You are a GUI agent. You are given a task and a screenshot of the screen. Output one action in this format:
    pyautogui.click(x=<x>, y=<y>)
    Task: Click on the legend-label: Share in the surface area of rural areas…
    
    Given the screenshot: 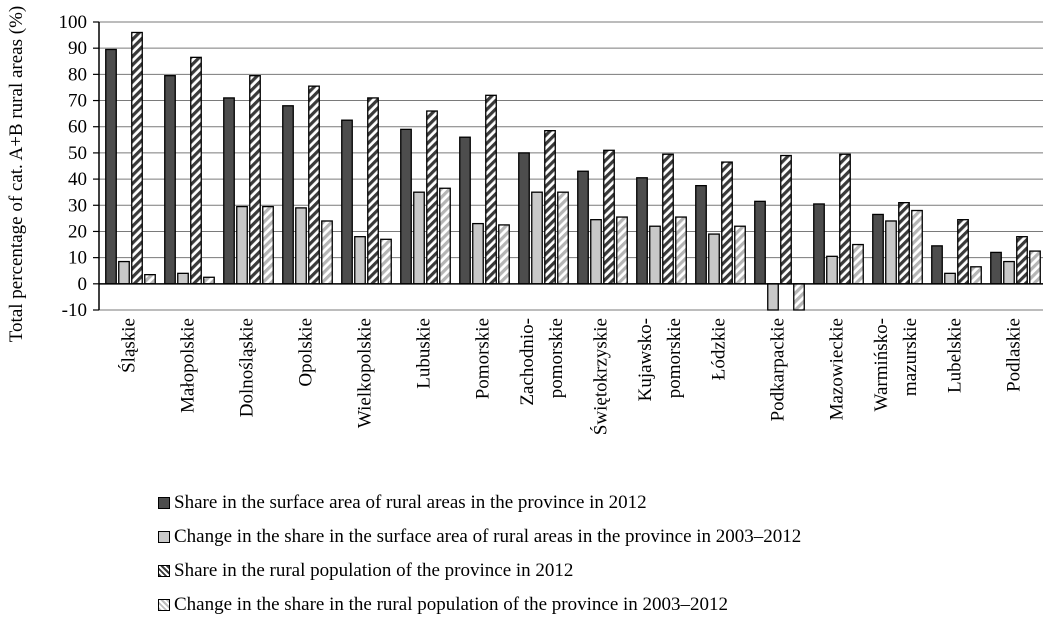 What is the action you would take?
    pyautogui.click(x=410, y=502)
    